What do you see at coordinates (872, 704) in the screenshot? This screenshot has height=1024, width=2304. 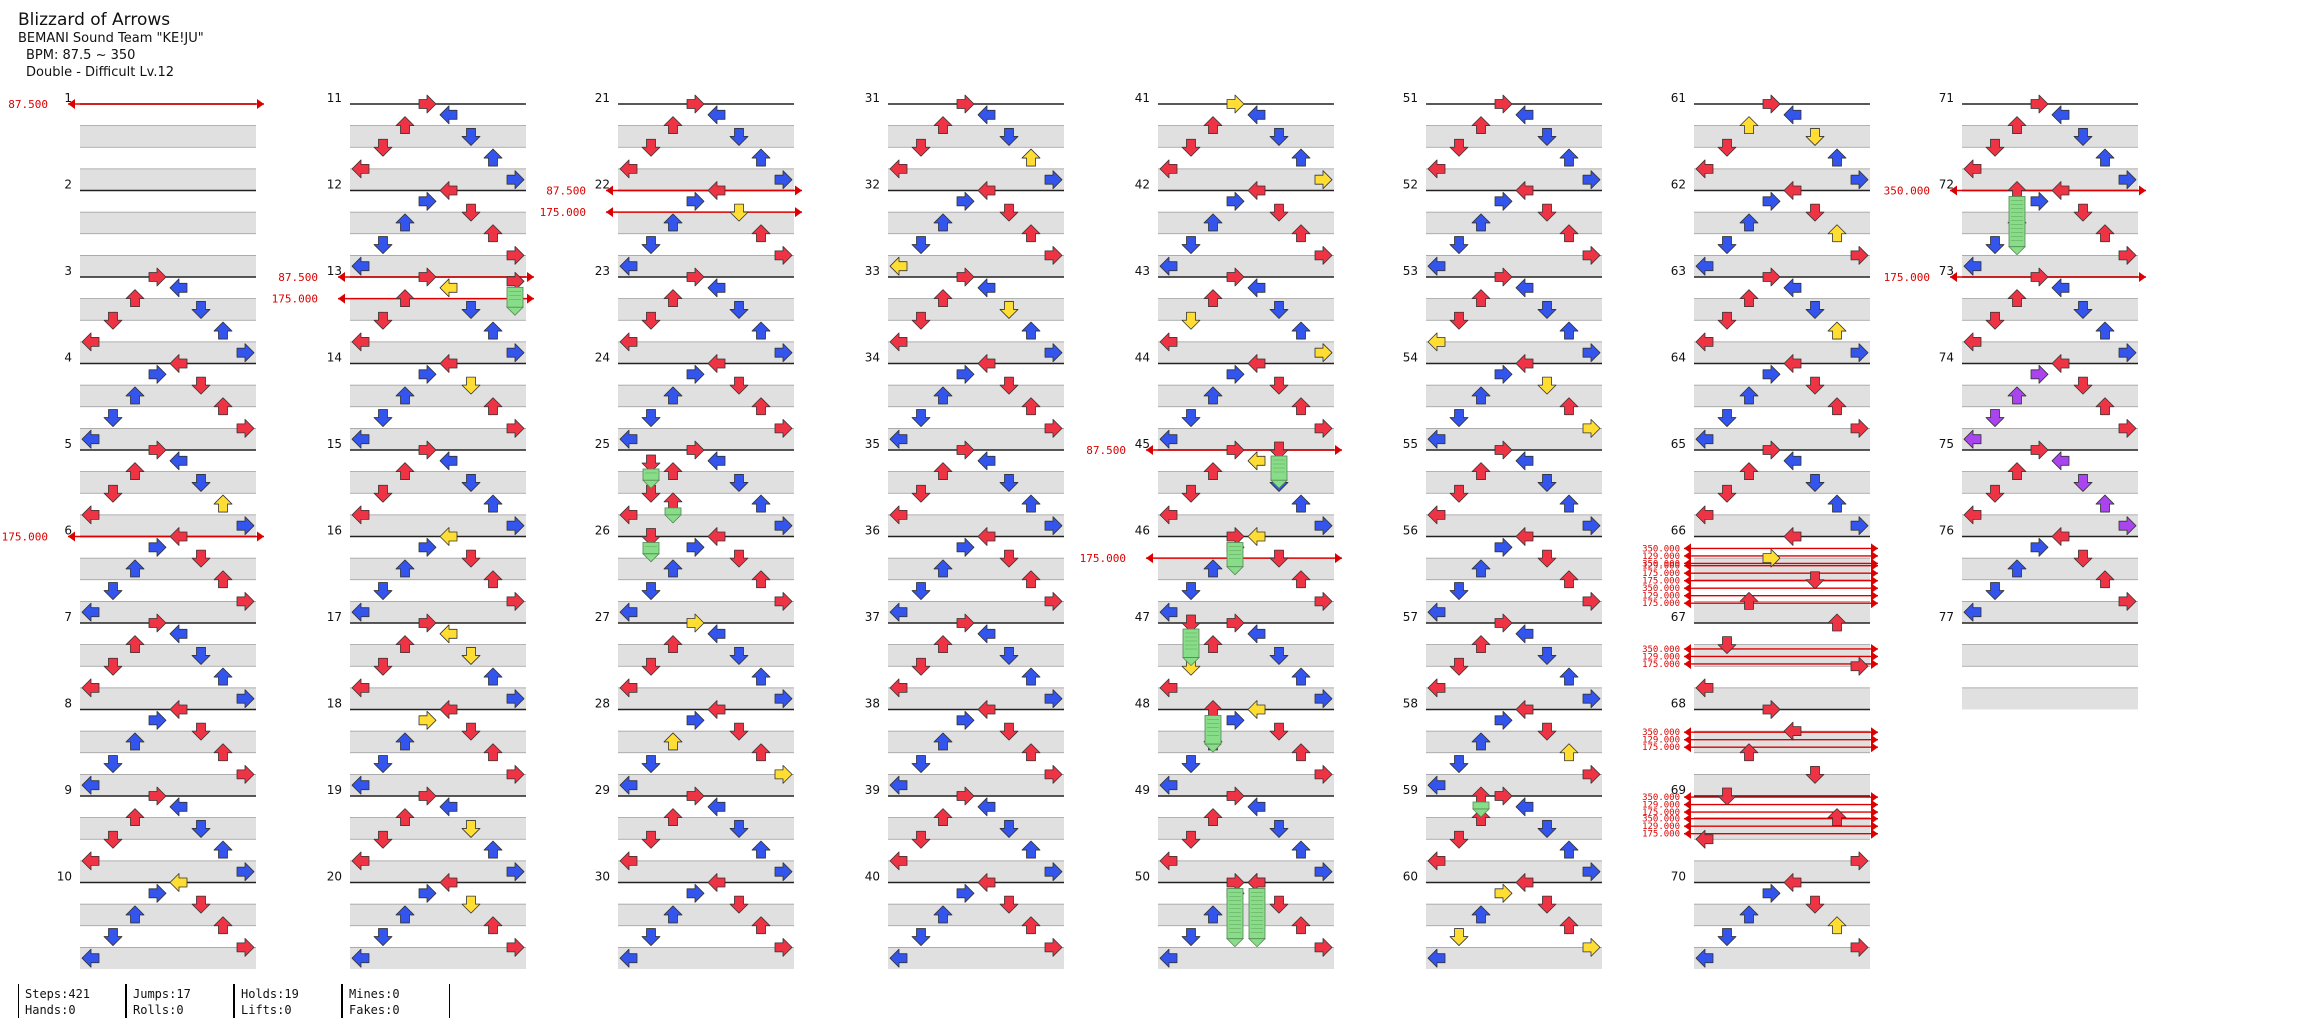 I see `measure-number: 38` at bounding box center [872, 704].